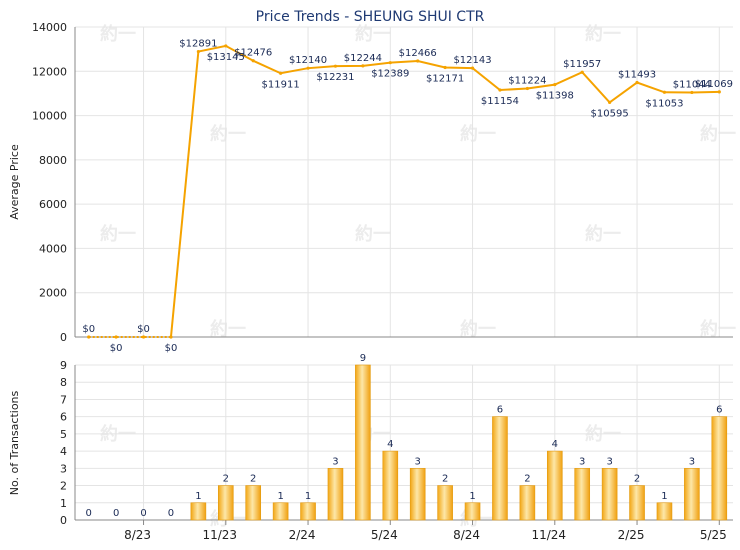 This screenshot has height=550, width=740. What do you see at coordinates (418, 53) in the screenshot?
I see `price-data-label: $12466` at bounding box center [418, 53].